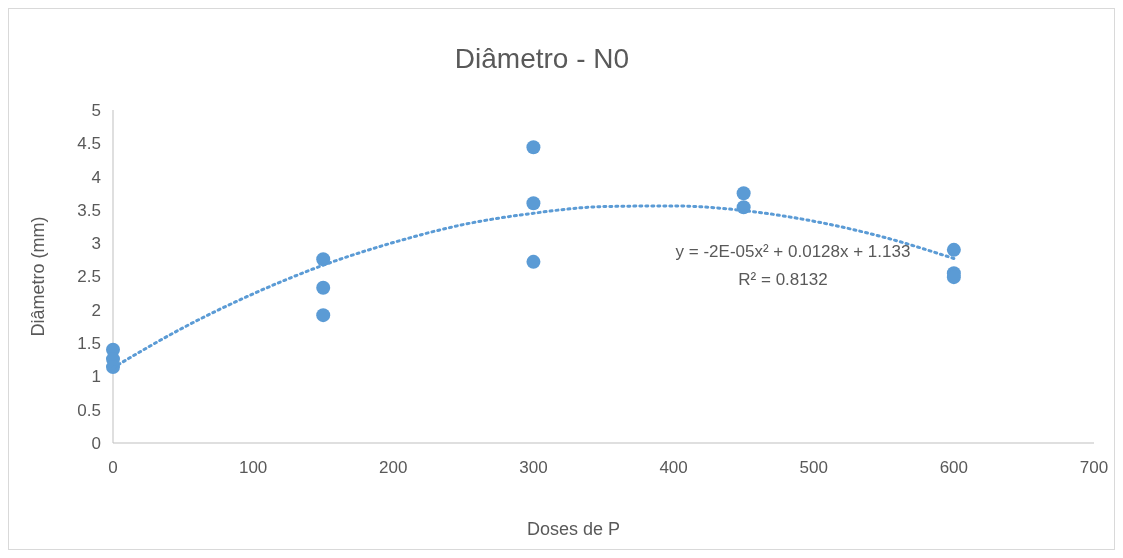 The width and height of the screenshot is (1123, 558). I want to click on y-tick-label: 1, so click(96, 377).